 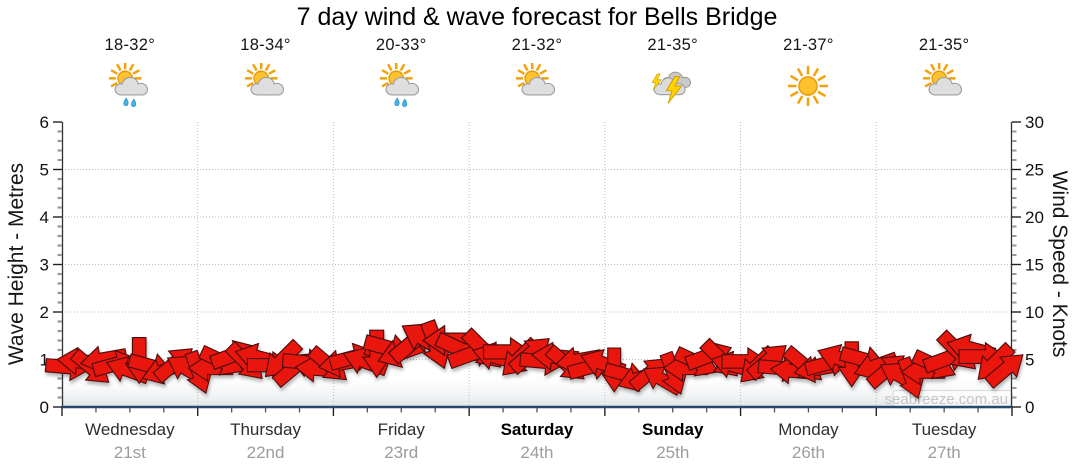 I want to click on day-label: Thursday, so click(x=265, y=429).